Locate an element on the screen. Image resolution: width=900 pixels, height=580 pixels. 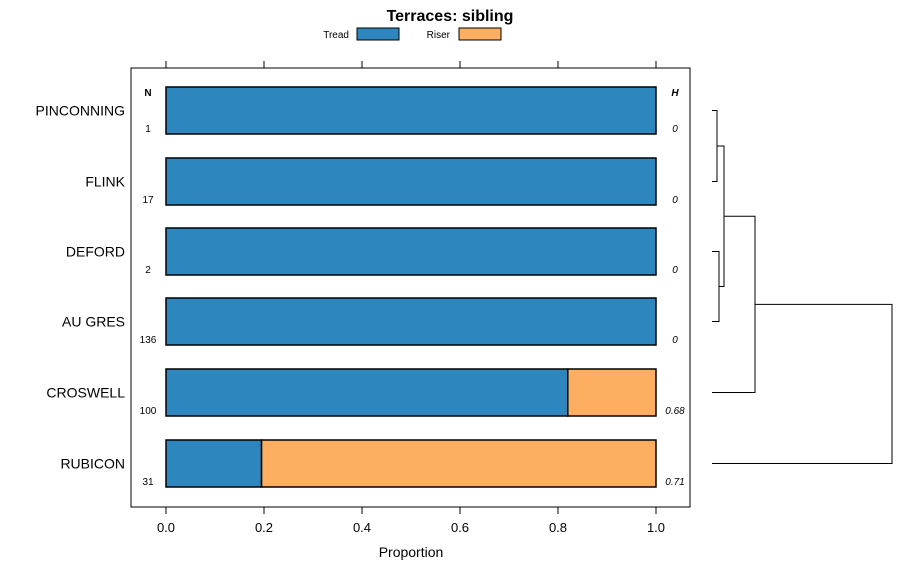
dendrogram is located at coordinates (802, 287).